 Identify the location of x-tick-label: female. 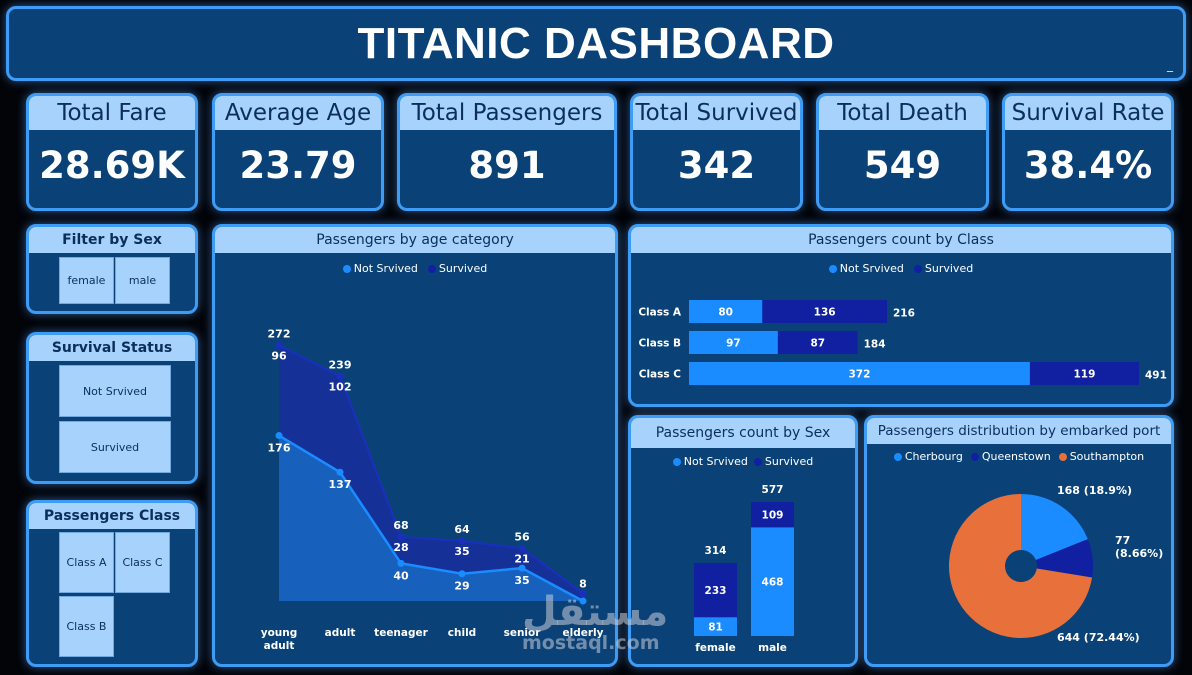
(715, 648).